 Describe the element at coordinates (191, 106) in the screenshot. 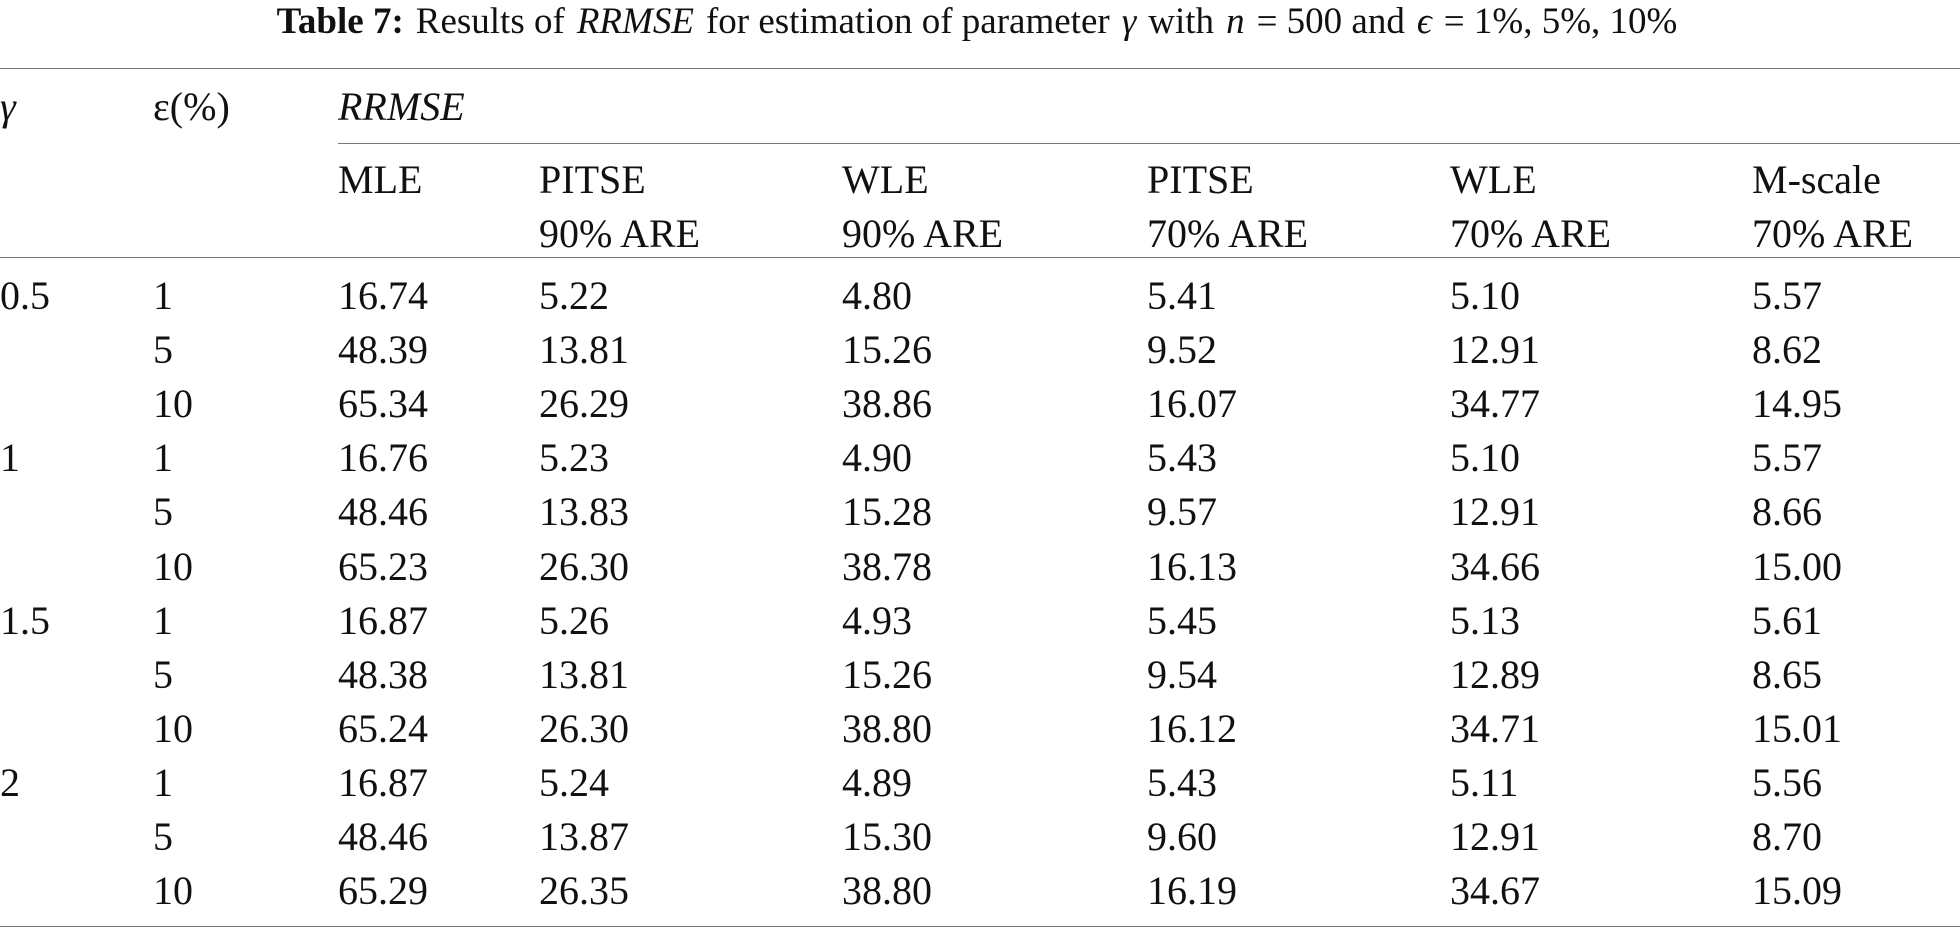

I see `header-eps: ε(%)` at that location.